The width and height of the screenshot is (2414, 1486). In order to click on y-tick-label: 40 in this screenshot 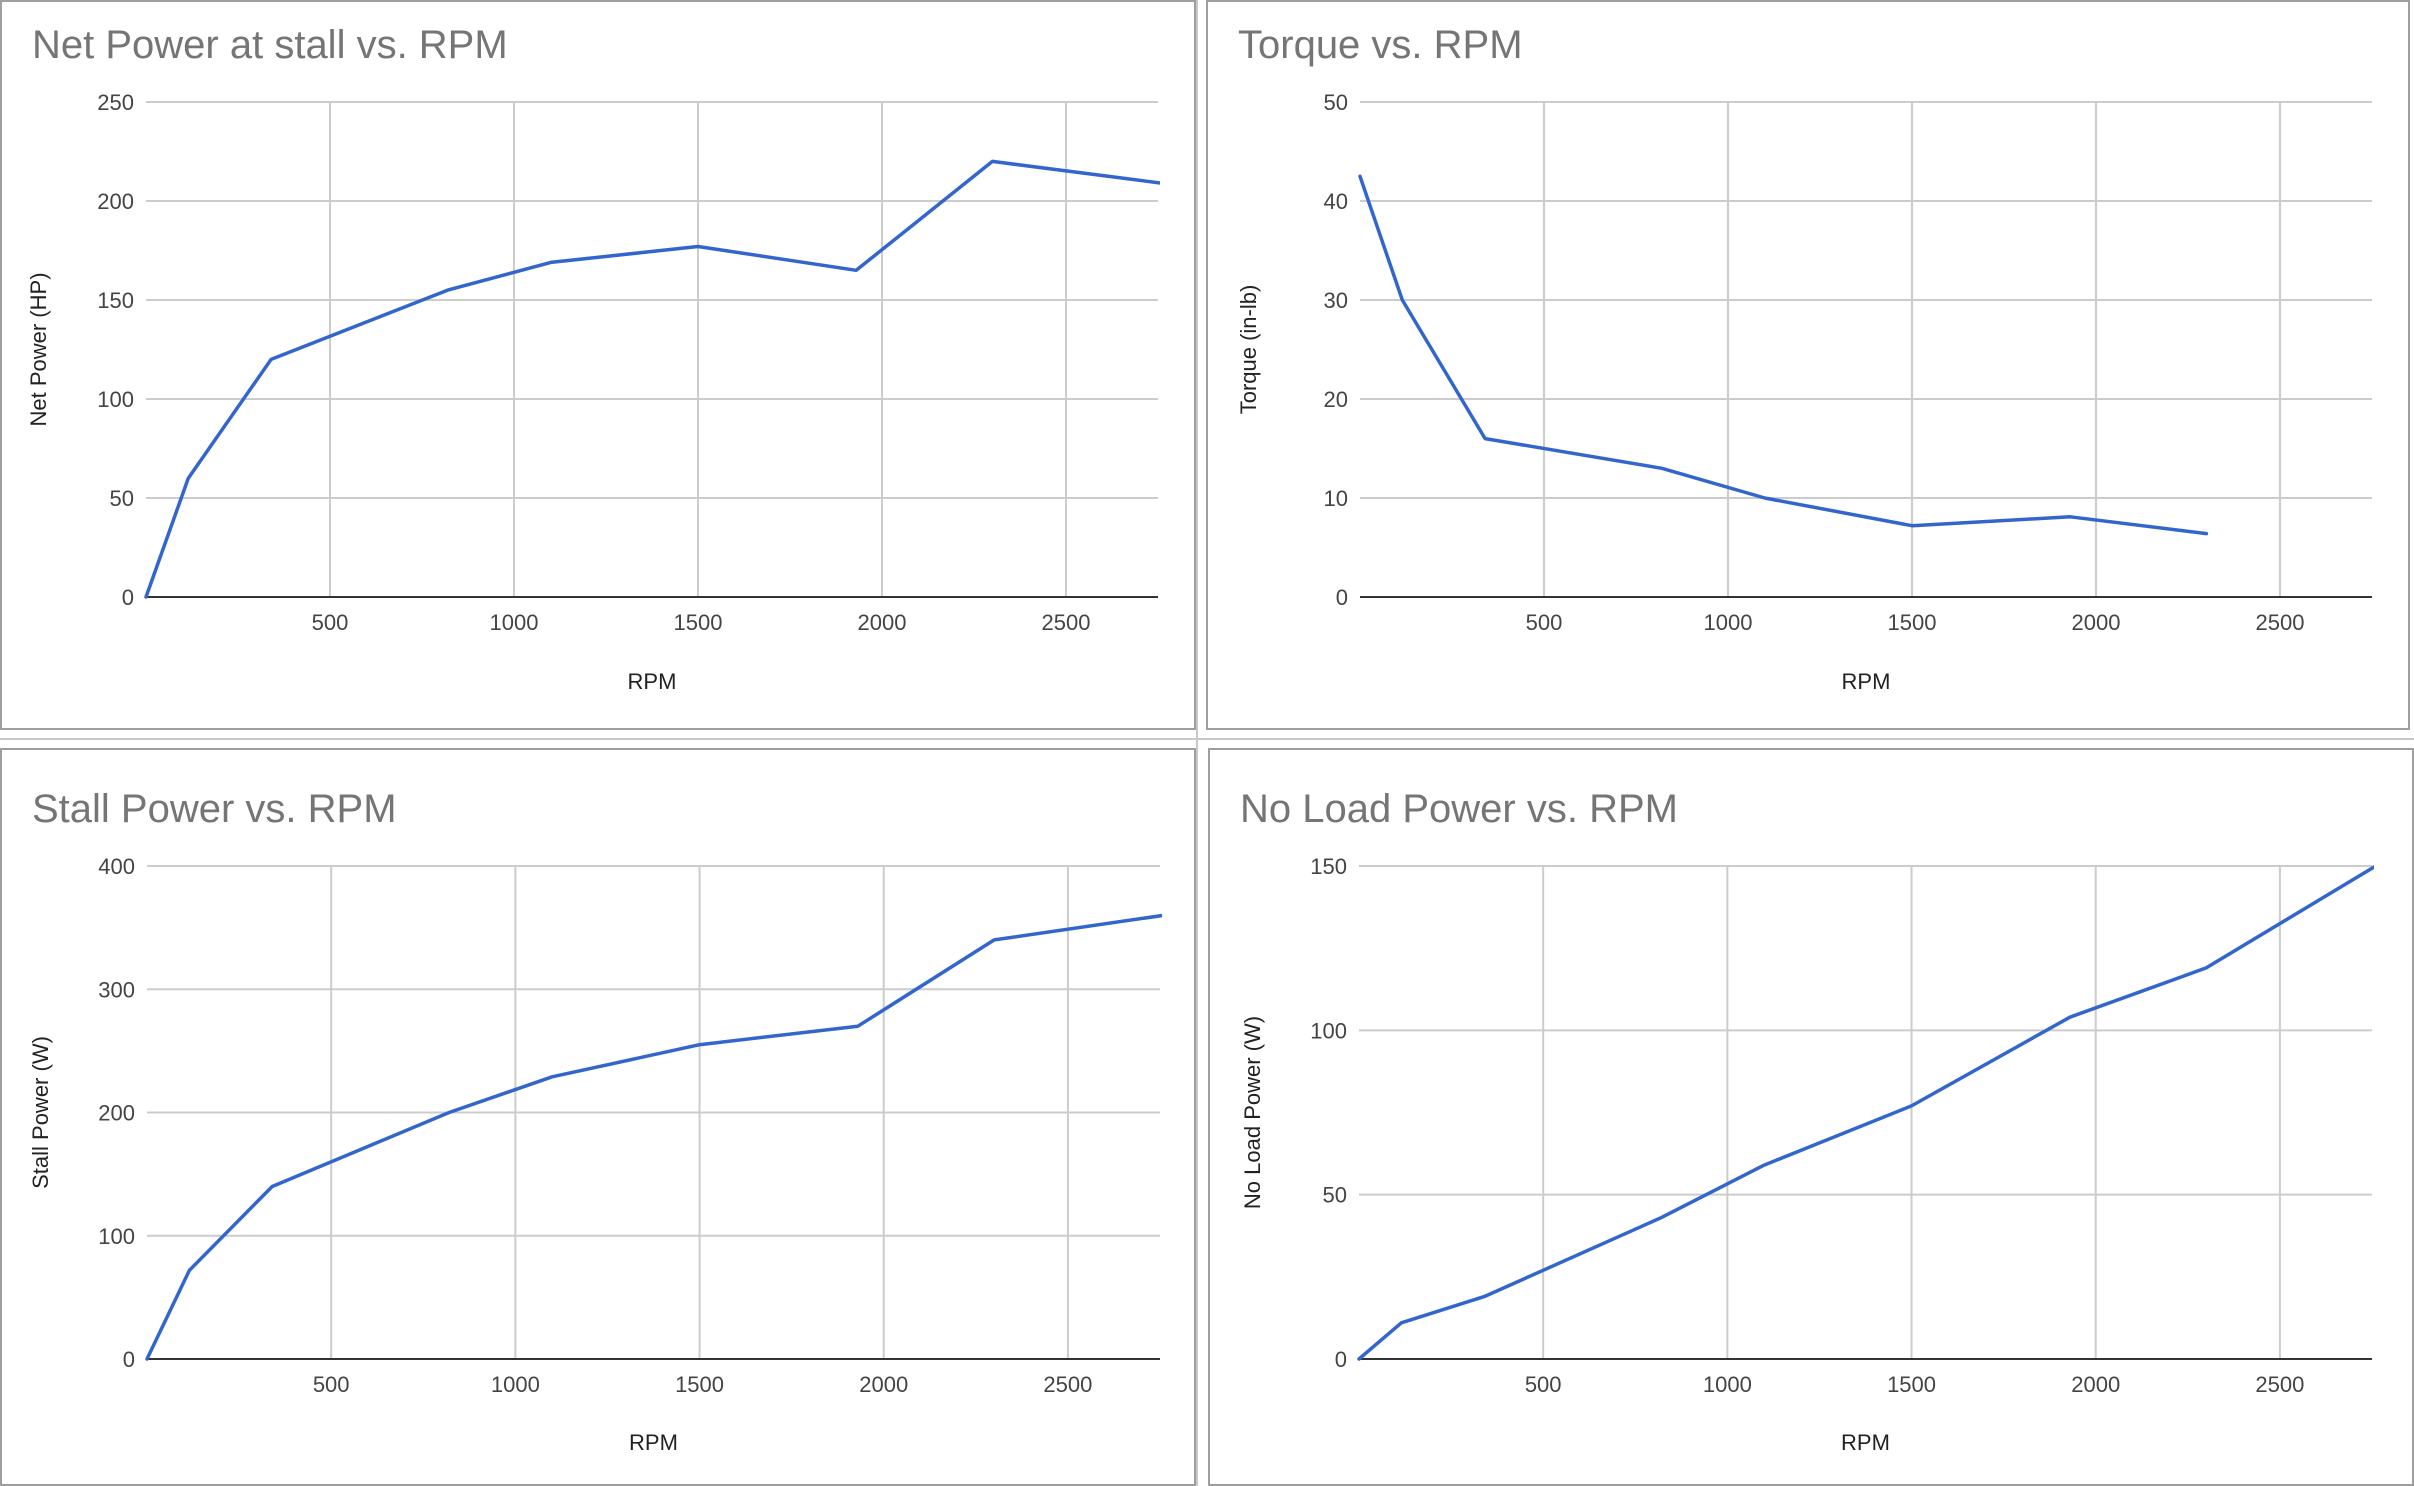, I will do `click(1336, 201)`.